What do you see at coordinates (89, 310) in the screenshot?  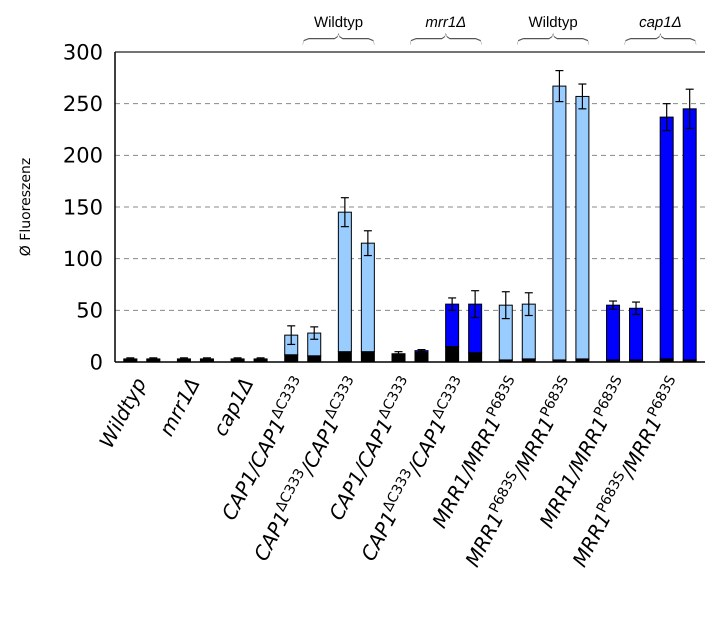 I see `y-tick-label: 50` at bounding box center [89, 310].